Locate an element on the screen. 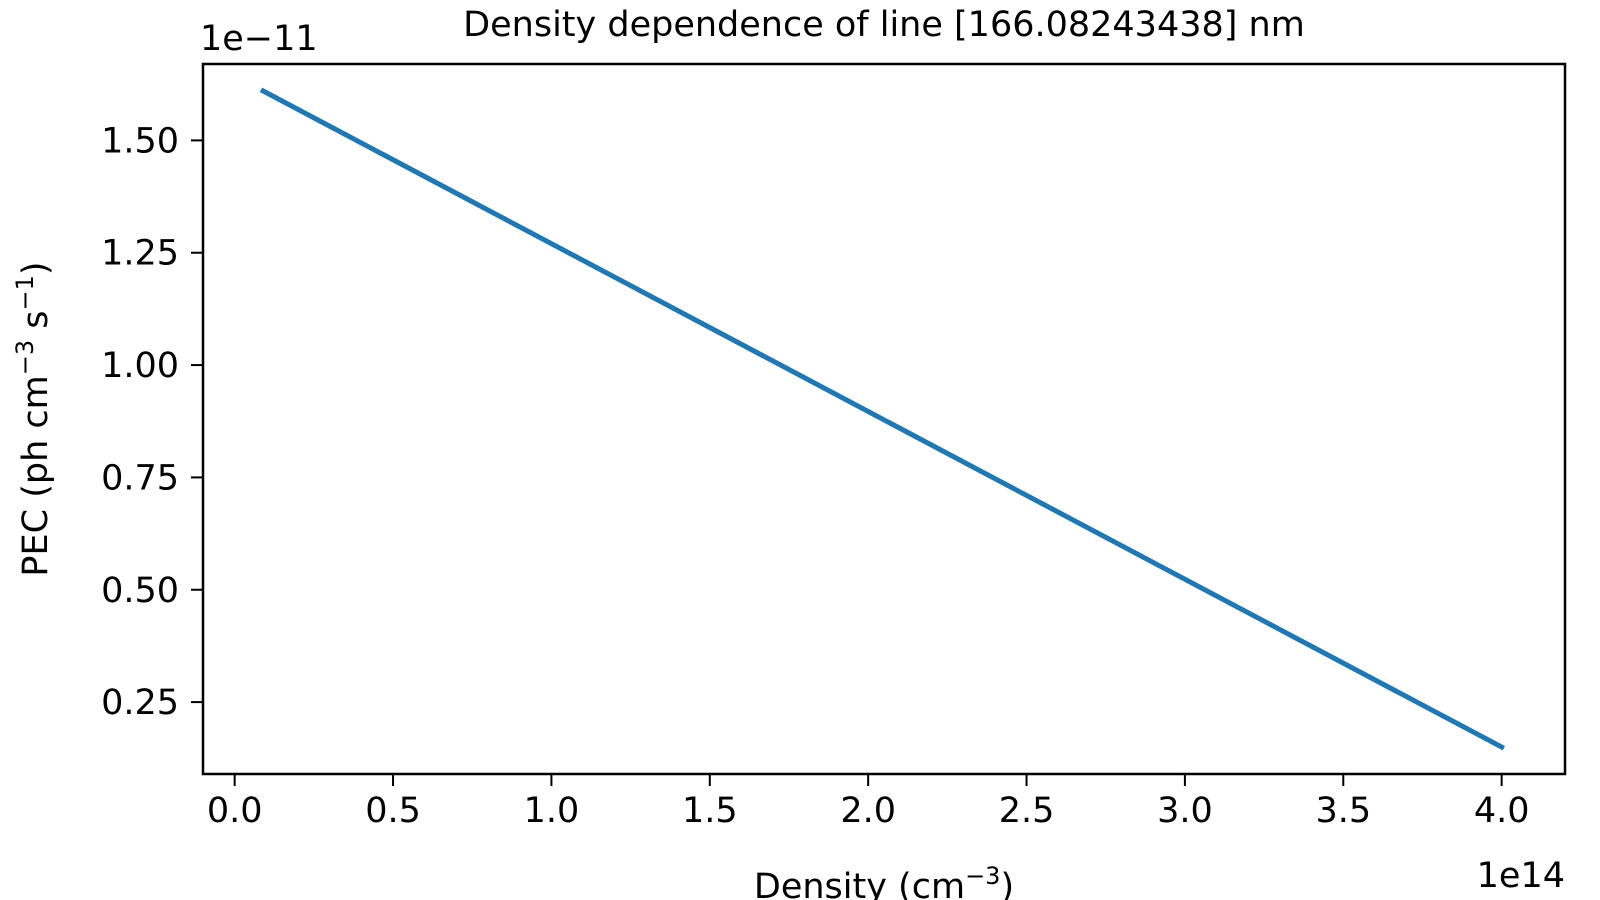 This screenshot has height=900, width=1600. y-tick-label: 0.50 is located at coordinates (140, 591).